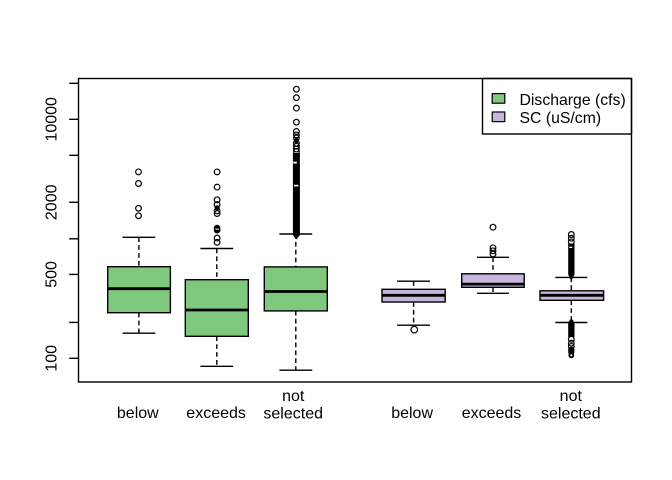 The height and width of the screenshot is (480, 672). Describe the element at coordinates (52, 358) in the screenshot. I see `svg-text: 100` at that location.